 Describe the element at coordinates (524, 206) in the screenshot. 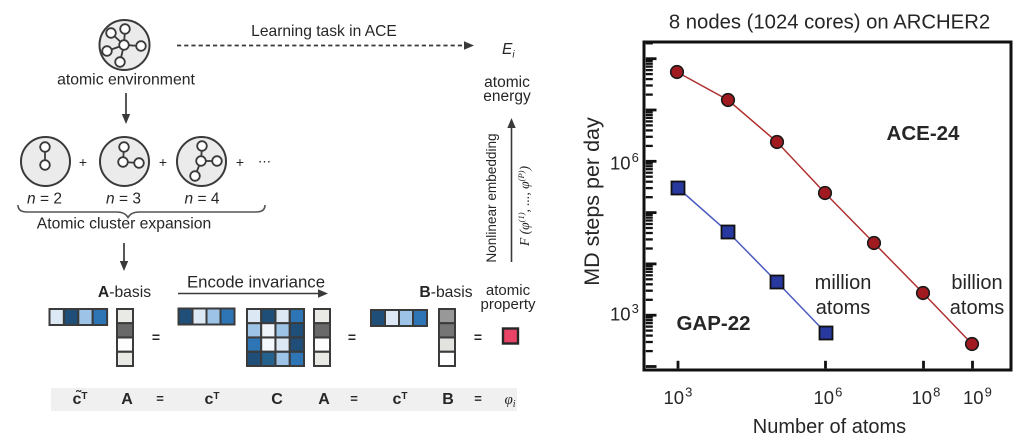

I see `svg-text: F (φ(1), ..., φ(P))` at that location.